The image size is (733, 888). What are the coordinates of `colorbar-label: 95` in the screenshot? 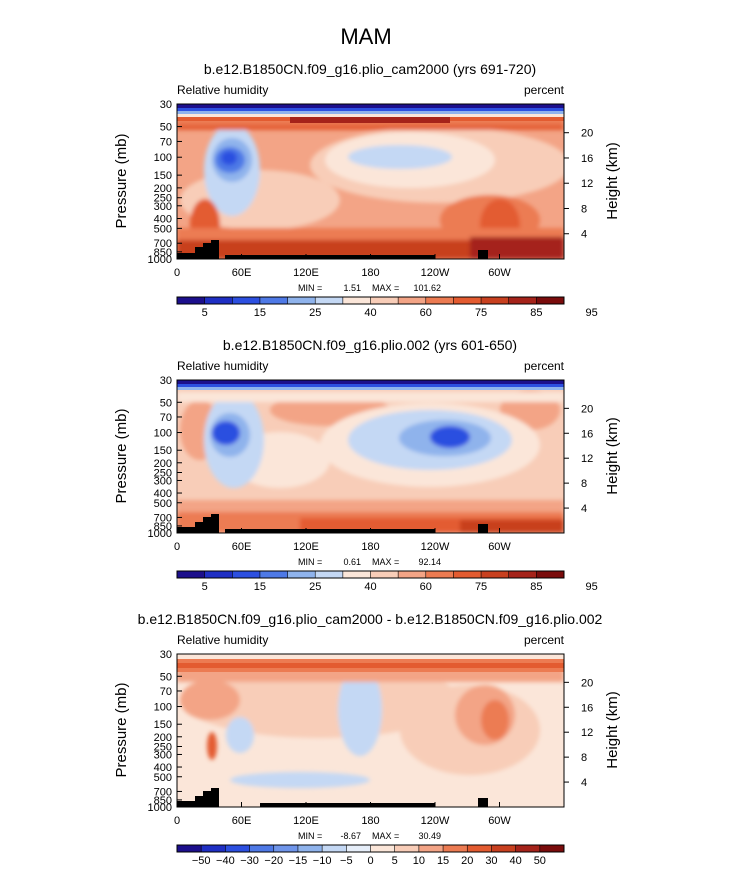 It's located at (592, 313).